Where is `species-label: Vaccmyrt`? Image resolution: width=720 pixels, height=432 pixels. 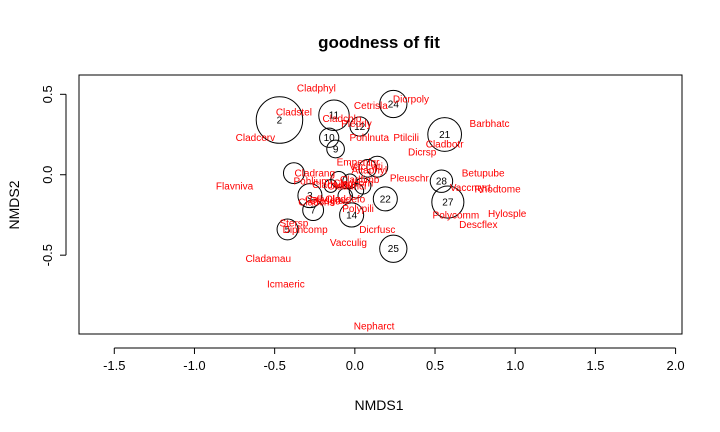 species-label: Vaccmyrt is located at coordinates (470, 188).